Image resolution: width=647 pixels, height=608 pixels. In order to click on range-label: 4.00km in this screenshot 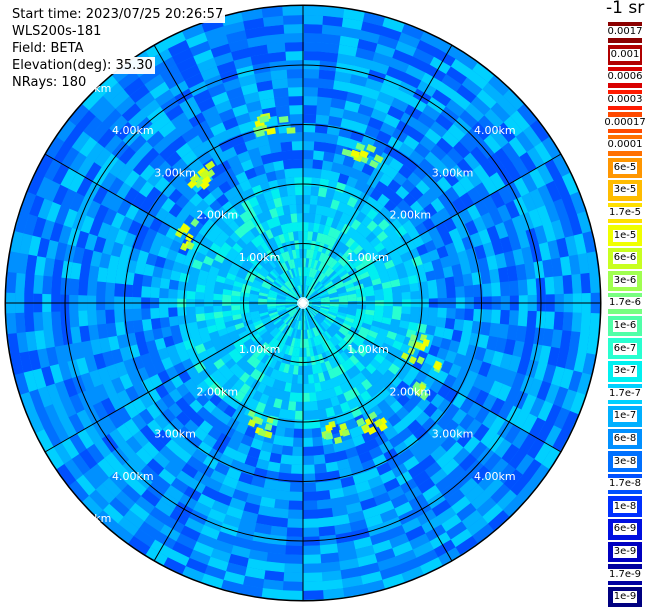, I will do `click(133, 476)`.